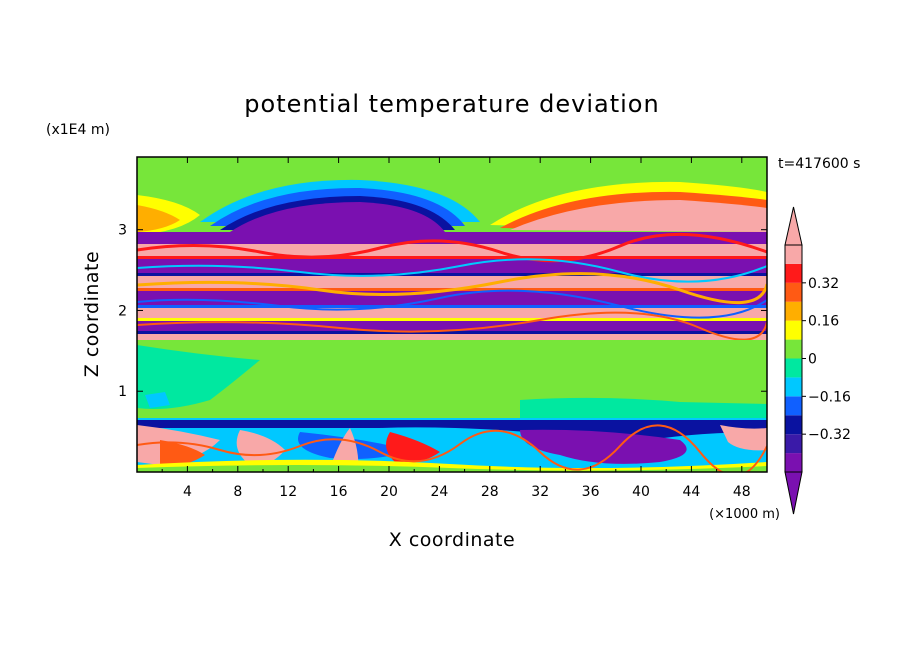  Describe the element at coordinates (829, 397) in the screenshot. I see `colorbar-tick-label: −0.16` at that location.